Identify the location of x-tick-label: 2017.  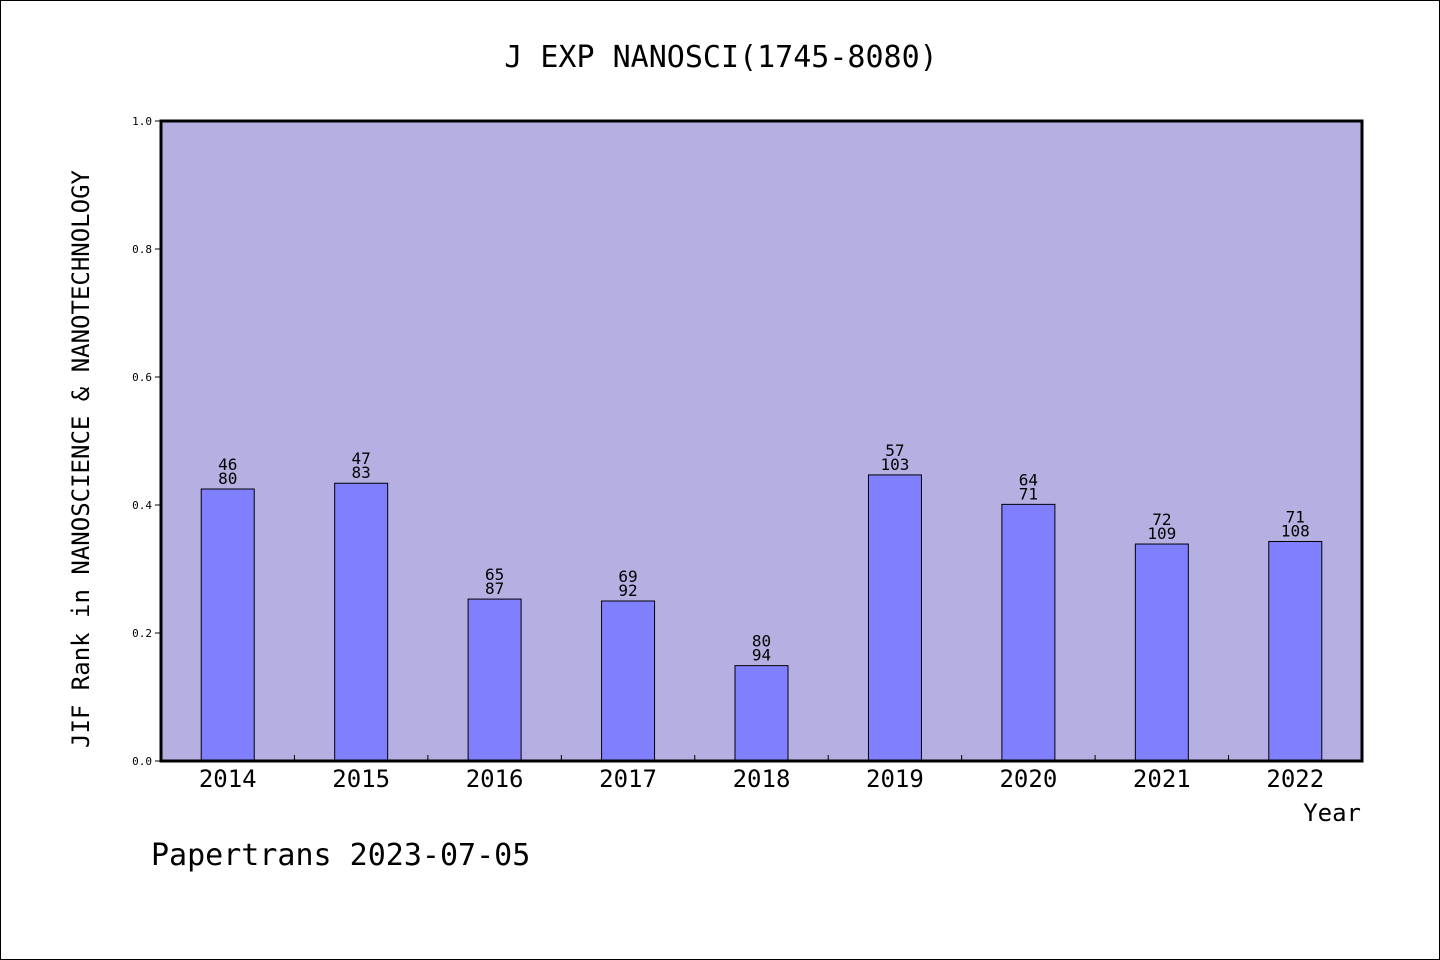
(628, 779).